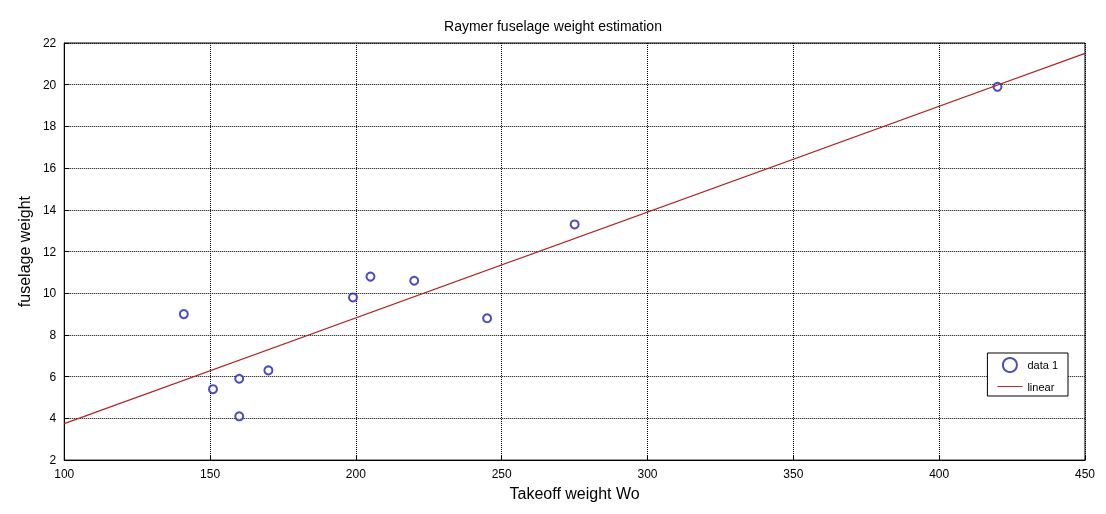  What do you see at coordinates (49, 168) in the screenshot?
I see `y-tick-label: 16` at bounding box center [49, 168].